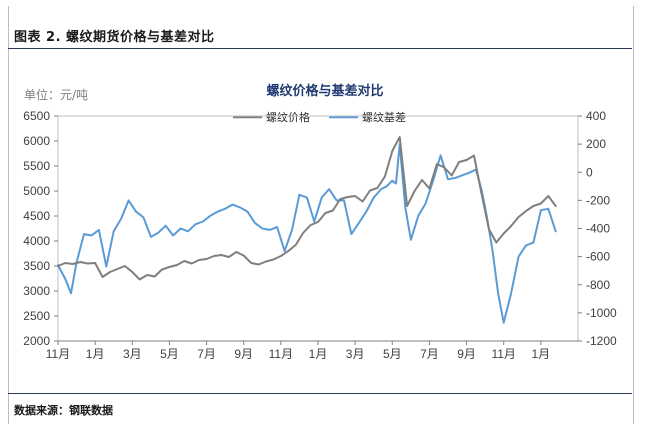 This screenshot has height=445, width=650. I want to click on y-left-tick-label: 3500, so click(36, 266).